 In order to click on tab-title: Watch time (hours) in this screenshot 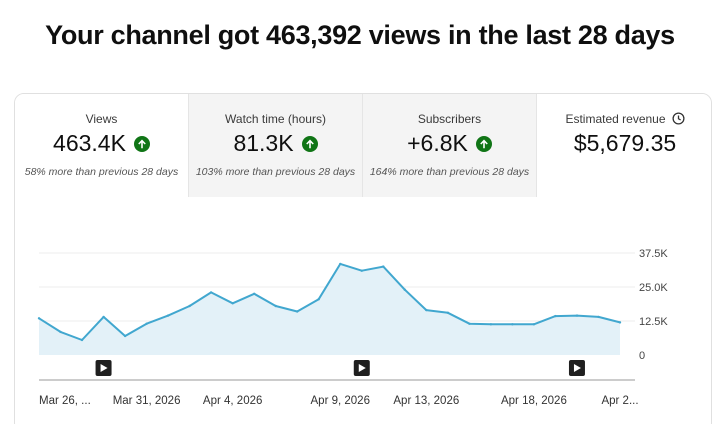, I will do `click(275, 119)`.